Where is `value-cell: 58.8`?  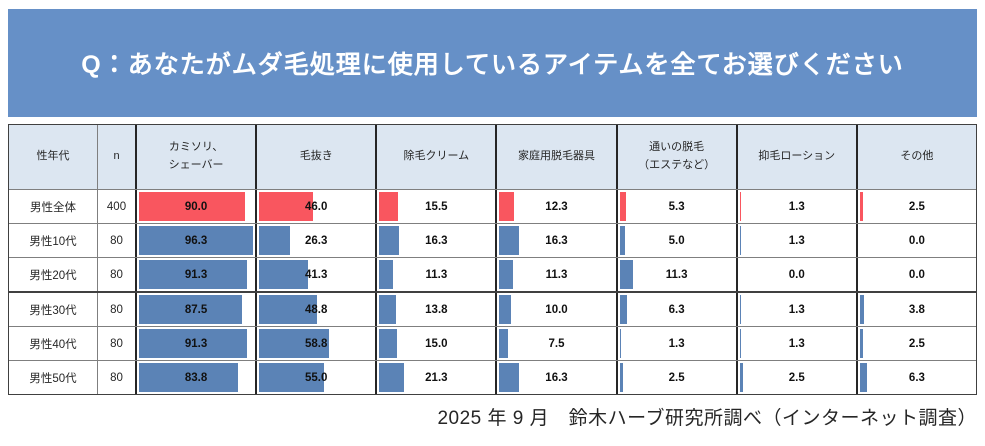
value-cell: 58.8 is located at coordinates (315, 343).